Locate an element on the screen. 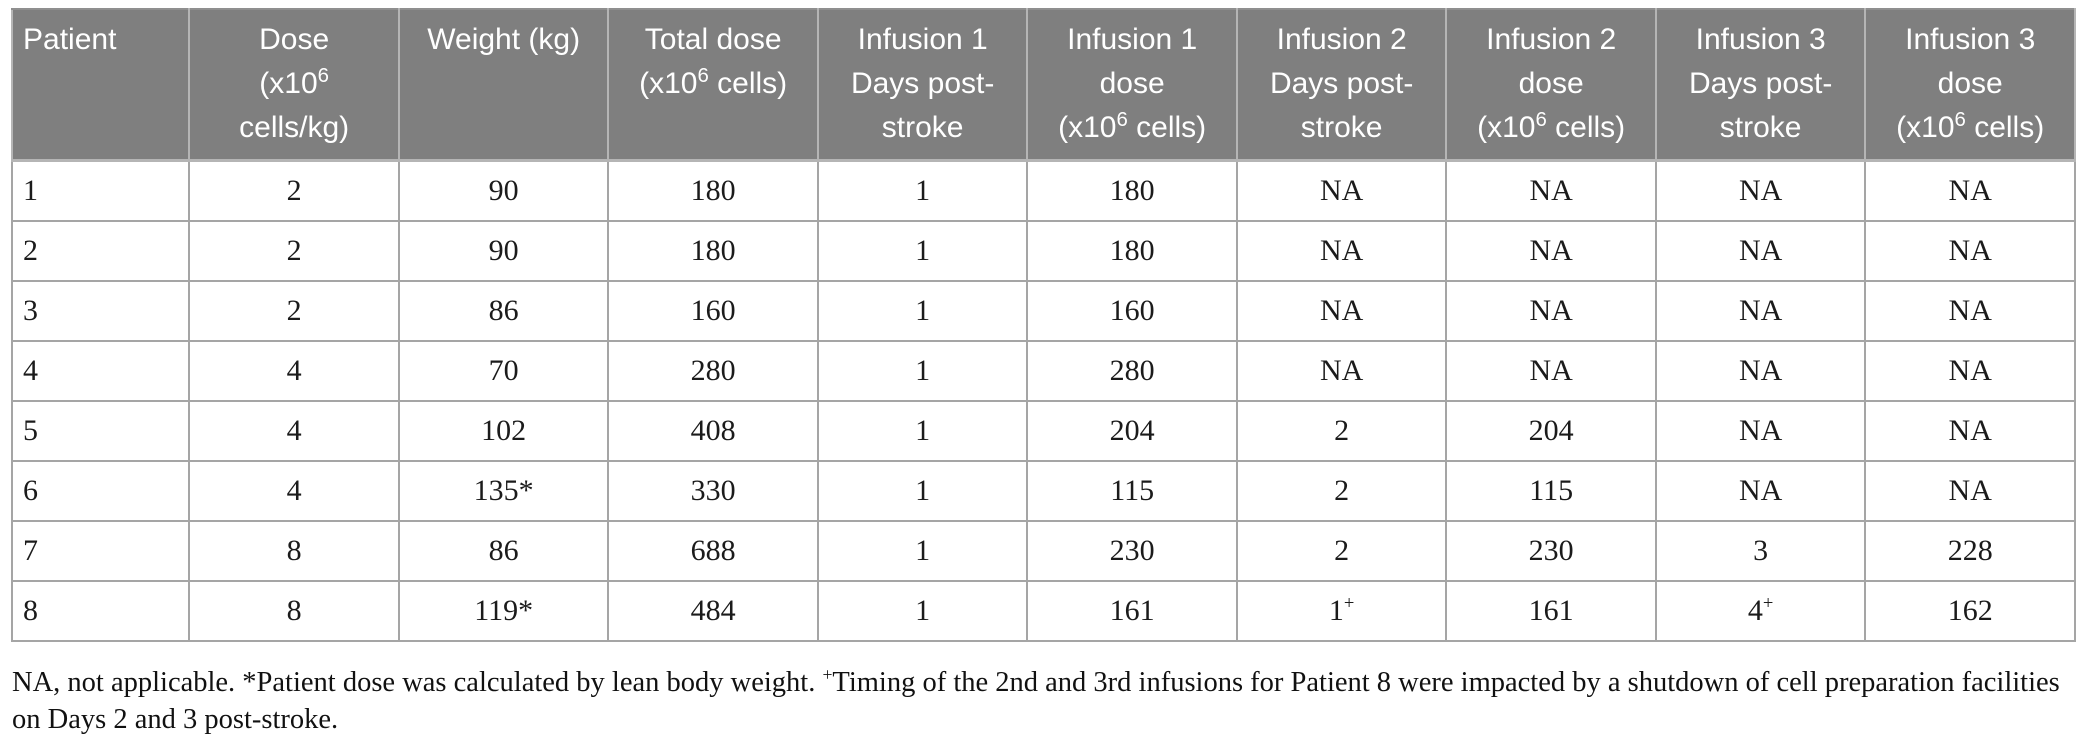 The image size is (2086, 753). table-row: 6 4 135* 330 1 115 2 115 NA NA is located at coordinates (1043, 490).